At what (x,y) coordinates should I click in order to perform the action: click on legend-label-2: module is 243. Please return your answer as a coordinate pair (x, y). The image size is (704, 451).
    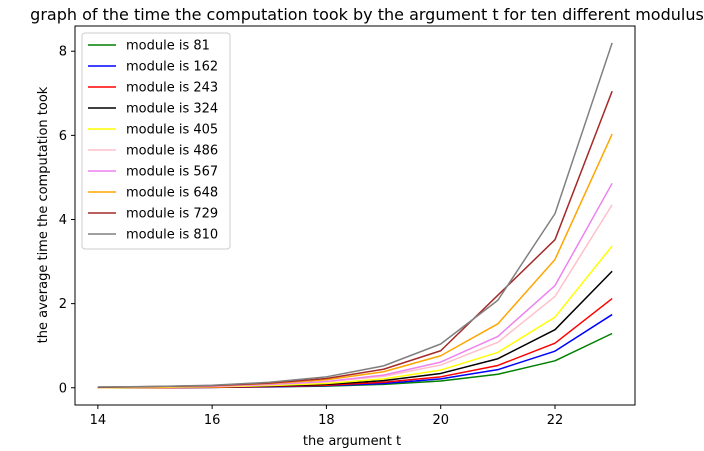
    Looking at the image, I should click on (172, 88).